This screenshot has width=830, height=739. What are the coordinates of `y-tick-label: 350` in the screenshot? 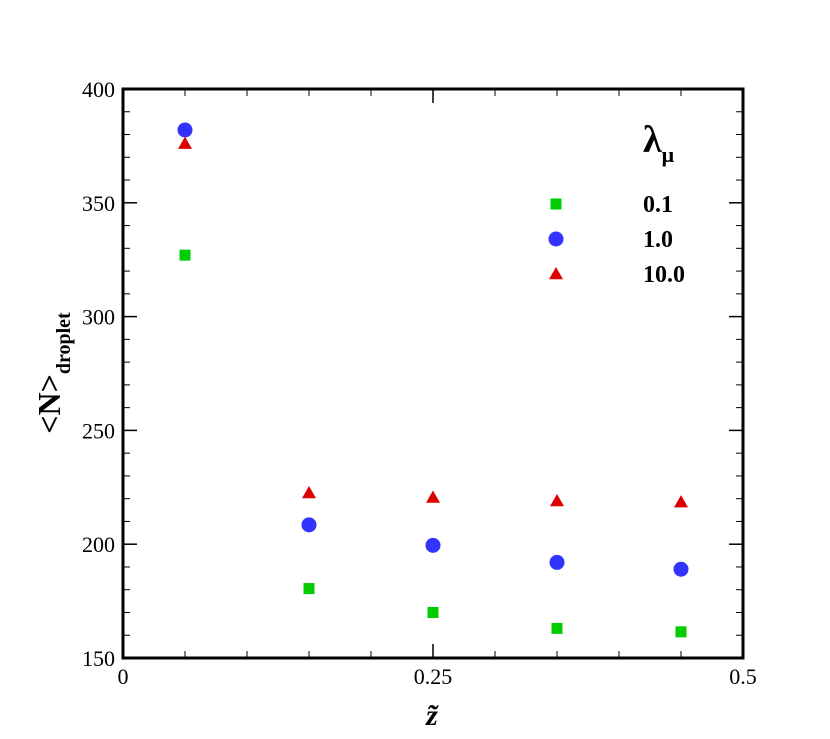 It's located at (98, 203).